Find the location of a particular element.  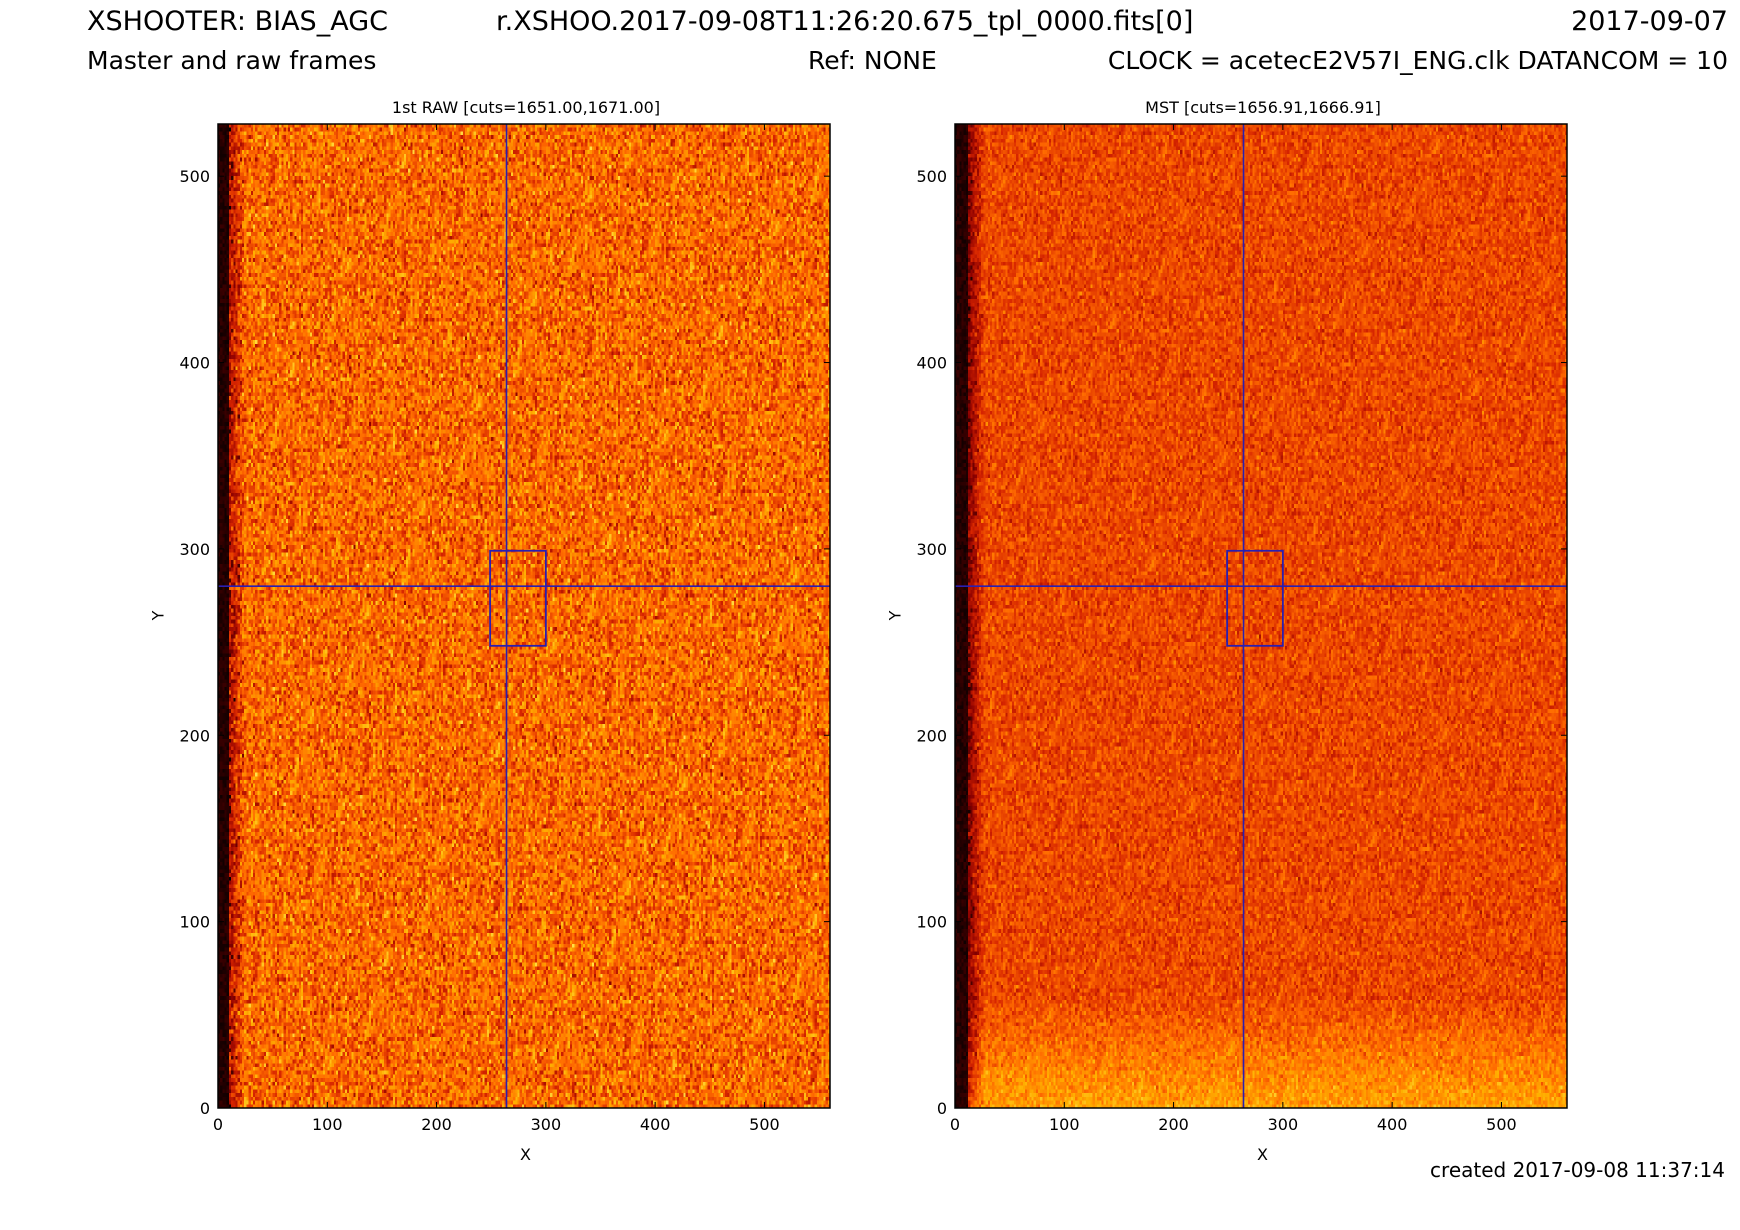

instrument-title: XSHOOTER: BIAS_AGC is located at coordinates (237, 21).